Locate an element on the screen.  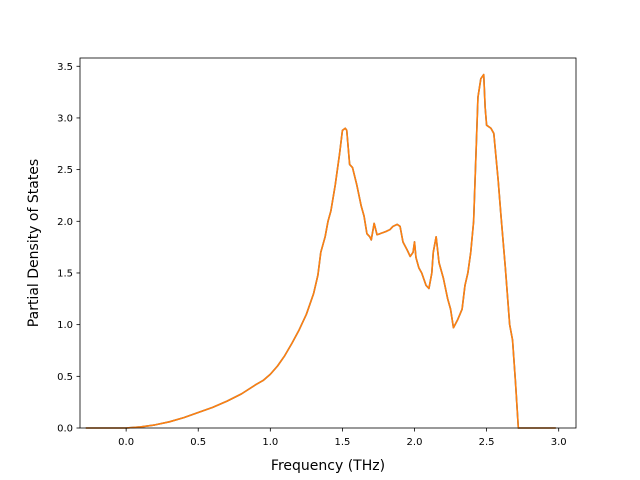
y-tick-label: 1.5 is located at coordinates (65, 273).